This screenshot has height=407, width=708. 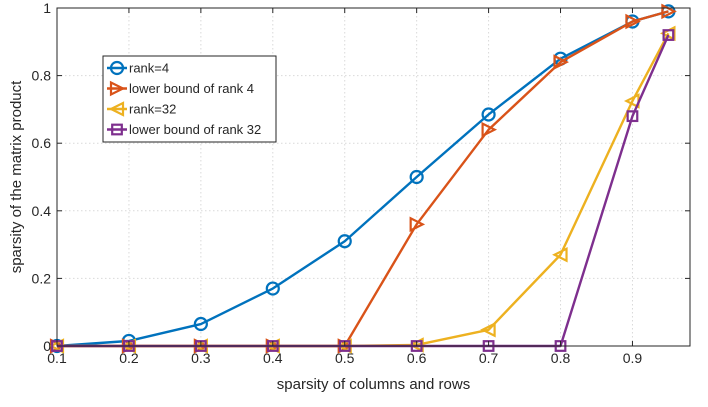 What do you see at coordinates (152, 109) in the screenshot?
I see `legend-label: rank=32` at bounding box center [152, 109].